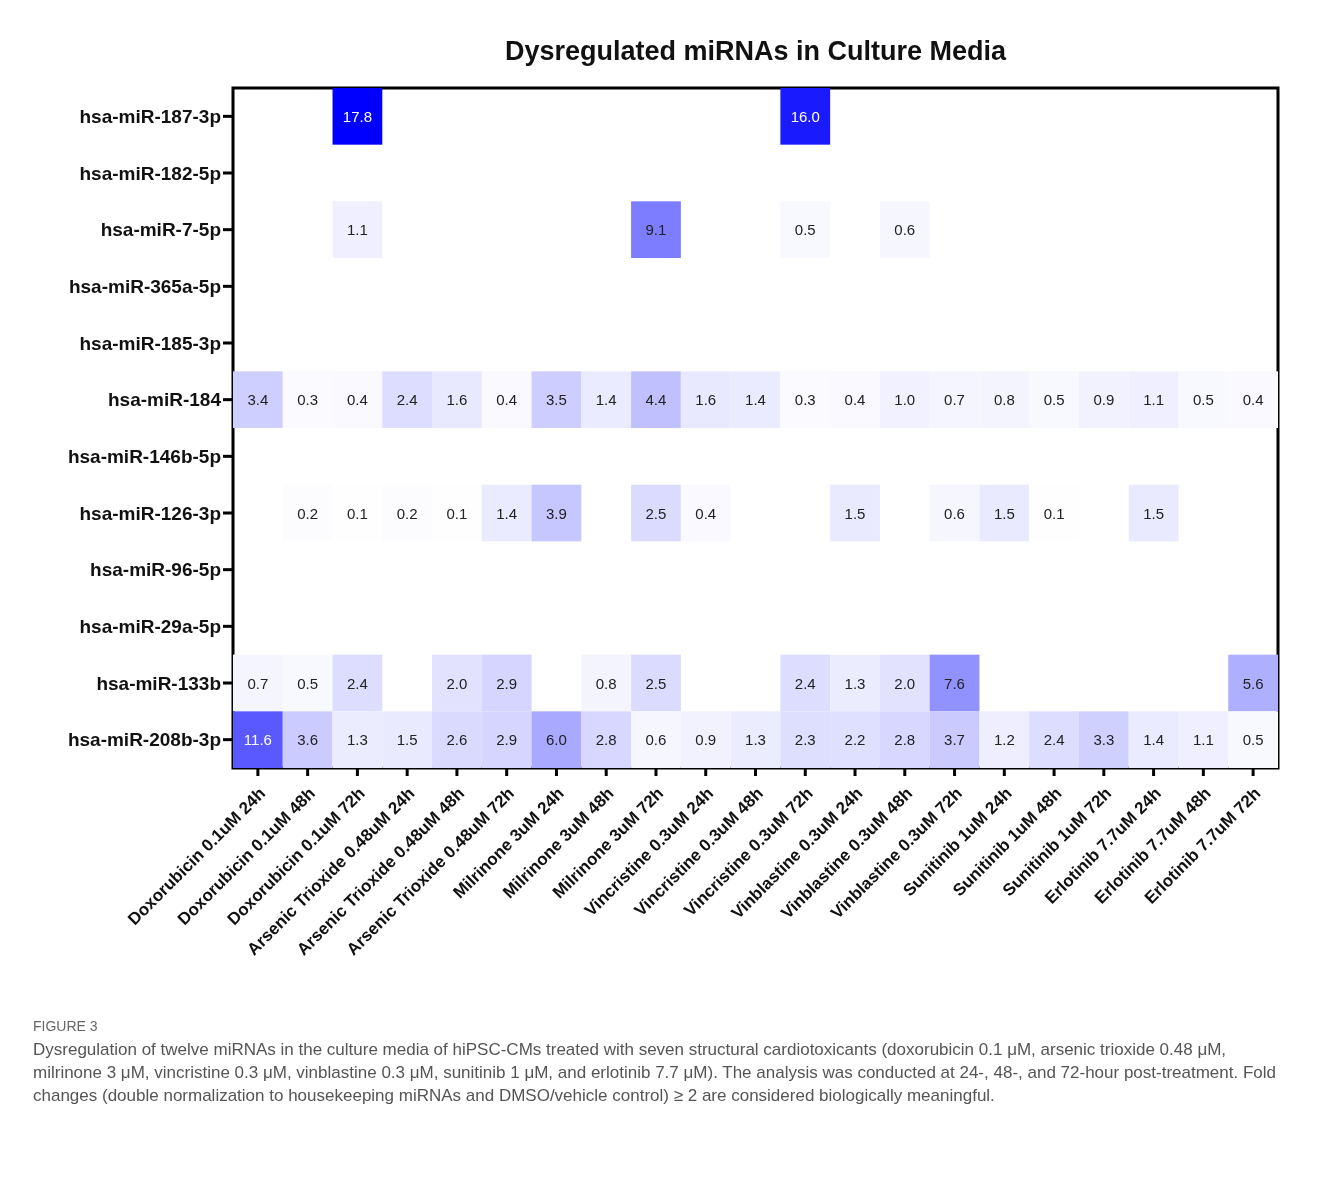 The width and height of the screenshot is (1325, 1187). Describe the element at coordinates (160, 230) in the screenshot. I see `y-tick-label: hsa-miR-7-5p` at that location.